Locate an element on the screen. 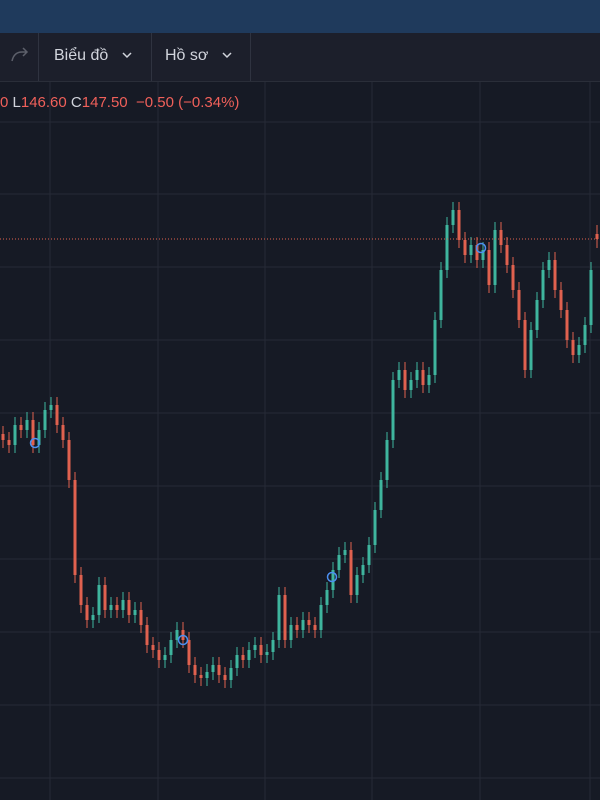 This screenshot has width=600, height=800. low-label: L is located at coordinates (16, 102).